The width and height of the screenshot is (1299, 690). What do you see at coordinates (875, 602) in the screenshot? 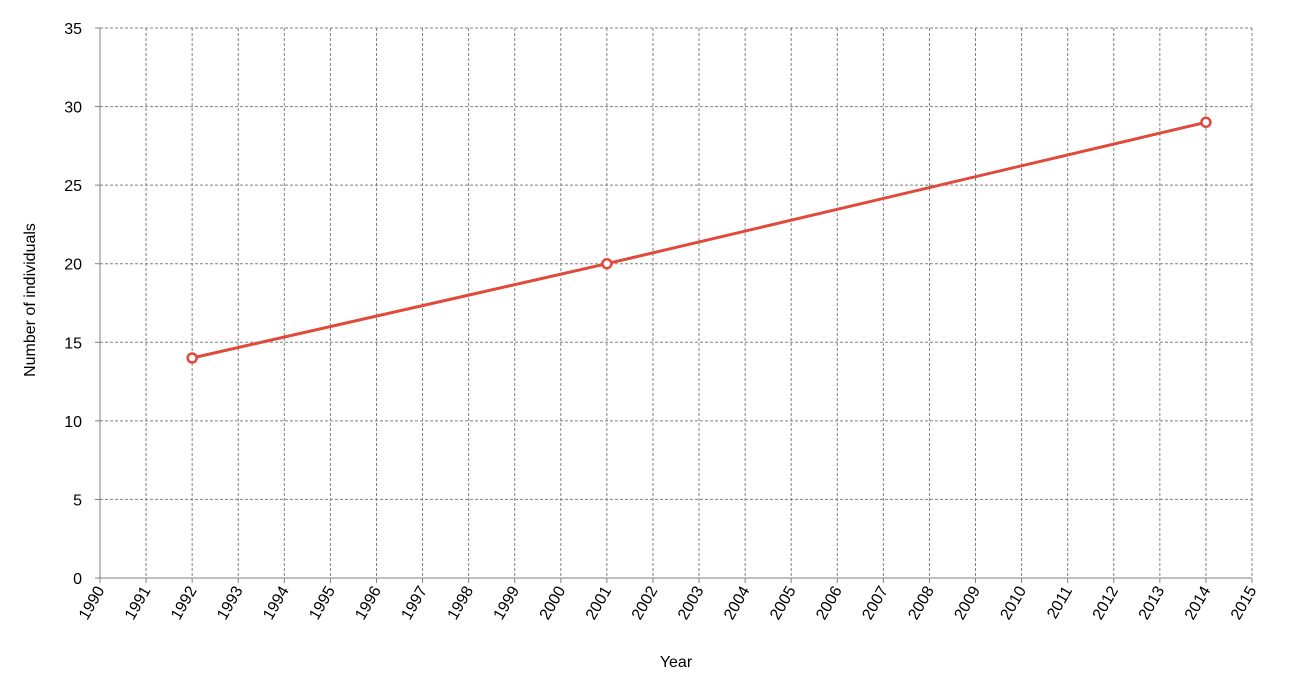
I see `x-tick-label: 2007` at bounding box center [875, 602].